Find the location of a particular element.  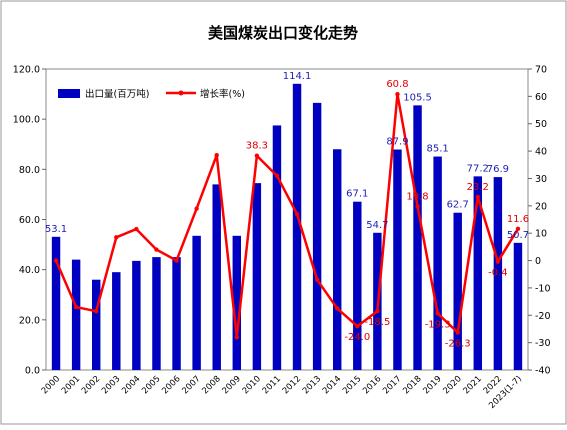

line-data-label: 11.6 is located at coordinates (518, 219).